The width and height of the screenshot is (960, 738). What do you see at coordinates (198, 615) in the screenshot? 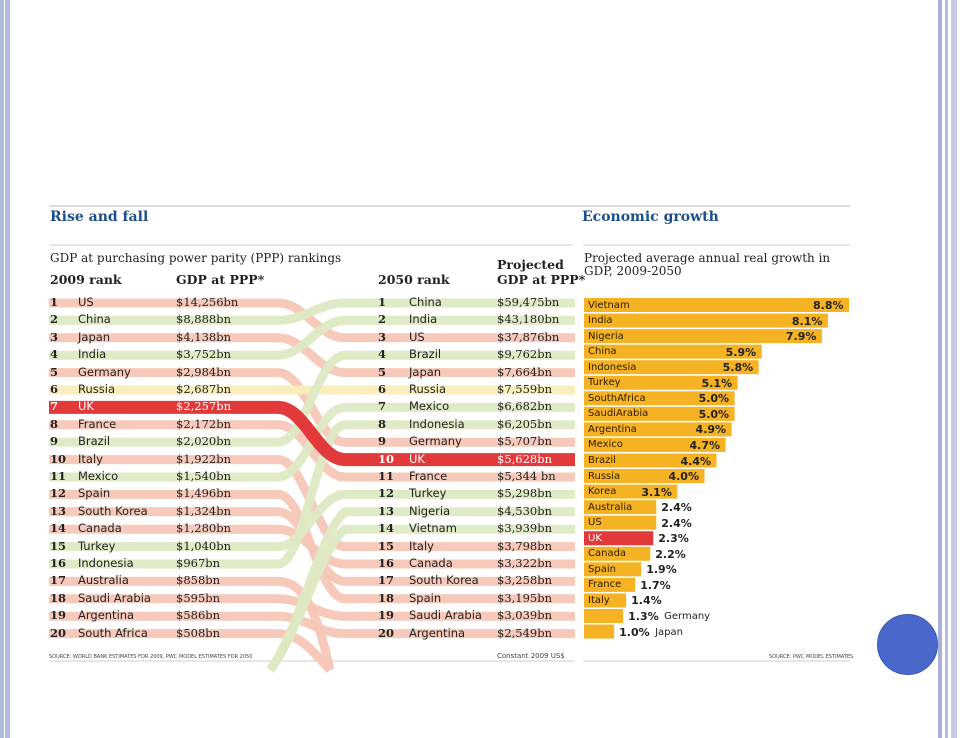
I see `rank-2009-gdp: $586bn` at bounding box center [198, 615].